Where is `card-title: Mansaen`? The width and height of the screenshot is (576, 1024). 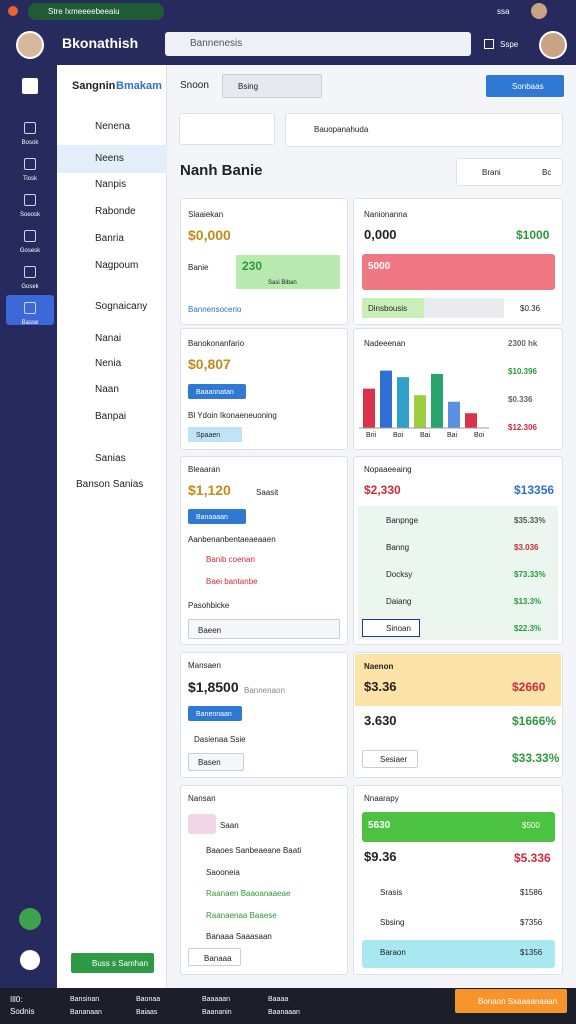 card-title: Mansaen is located at coordinates (204, 665).